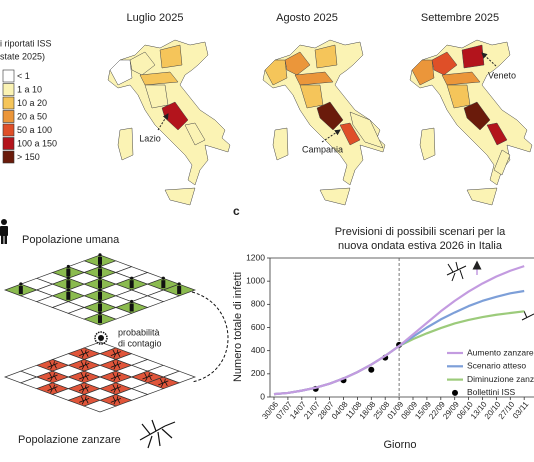 This screenshot has width=534, height=462. I want to click on legend-label: 10 a 20, so click(32, 103).